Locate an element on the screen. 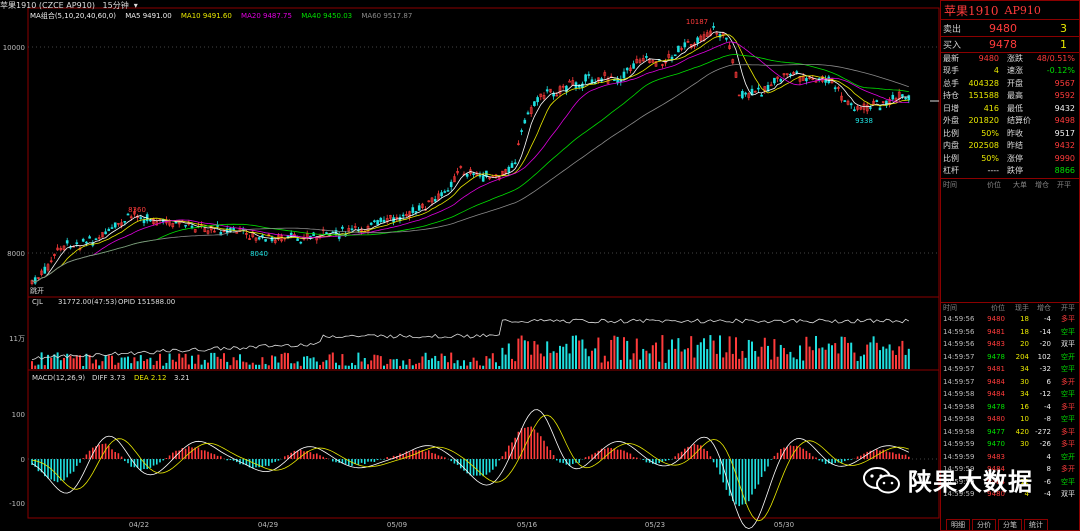  tab-tick: 分笔 is located at coordinates (1010, 525).